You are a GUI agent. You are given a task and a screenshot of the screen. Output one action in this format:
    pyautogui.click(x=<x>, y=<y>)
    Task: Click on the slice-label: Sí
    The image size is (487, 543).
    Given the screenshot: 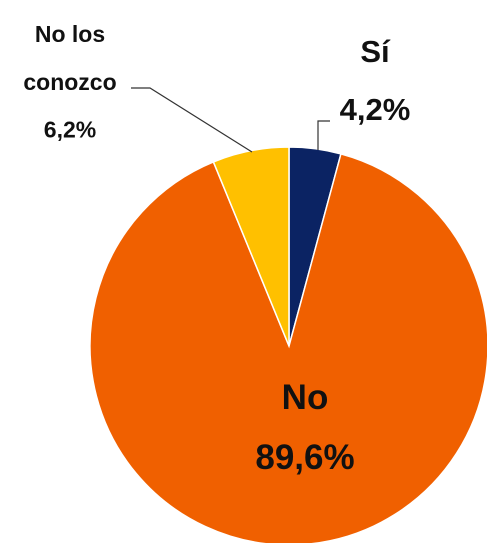 What is the action you would take?
    pyautogui.click(x=375, y=51)
    